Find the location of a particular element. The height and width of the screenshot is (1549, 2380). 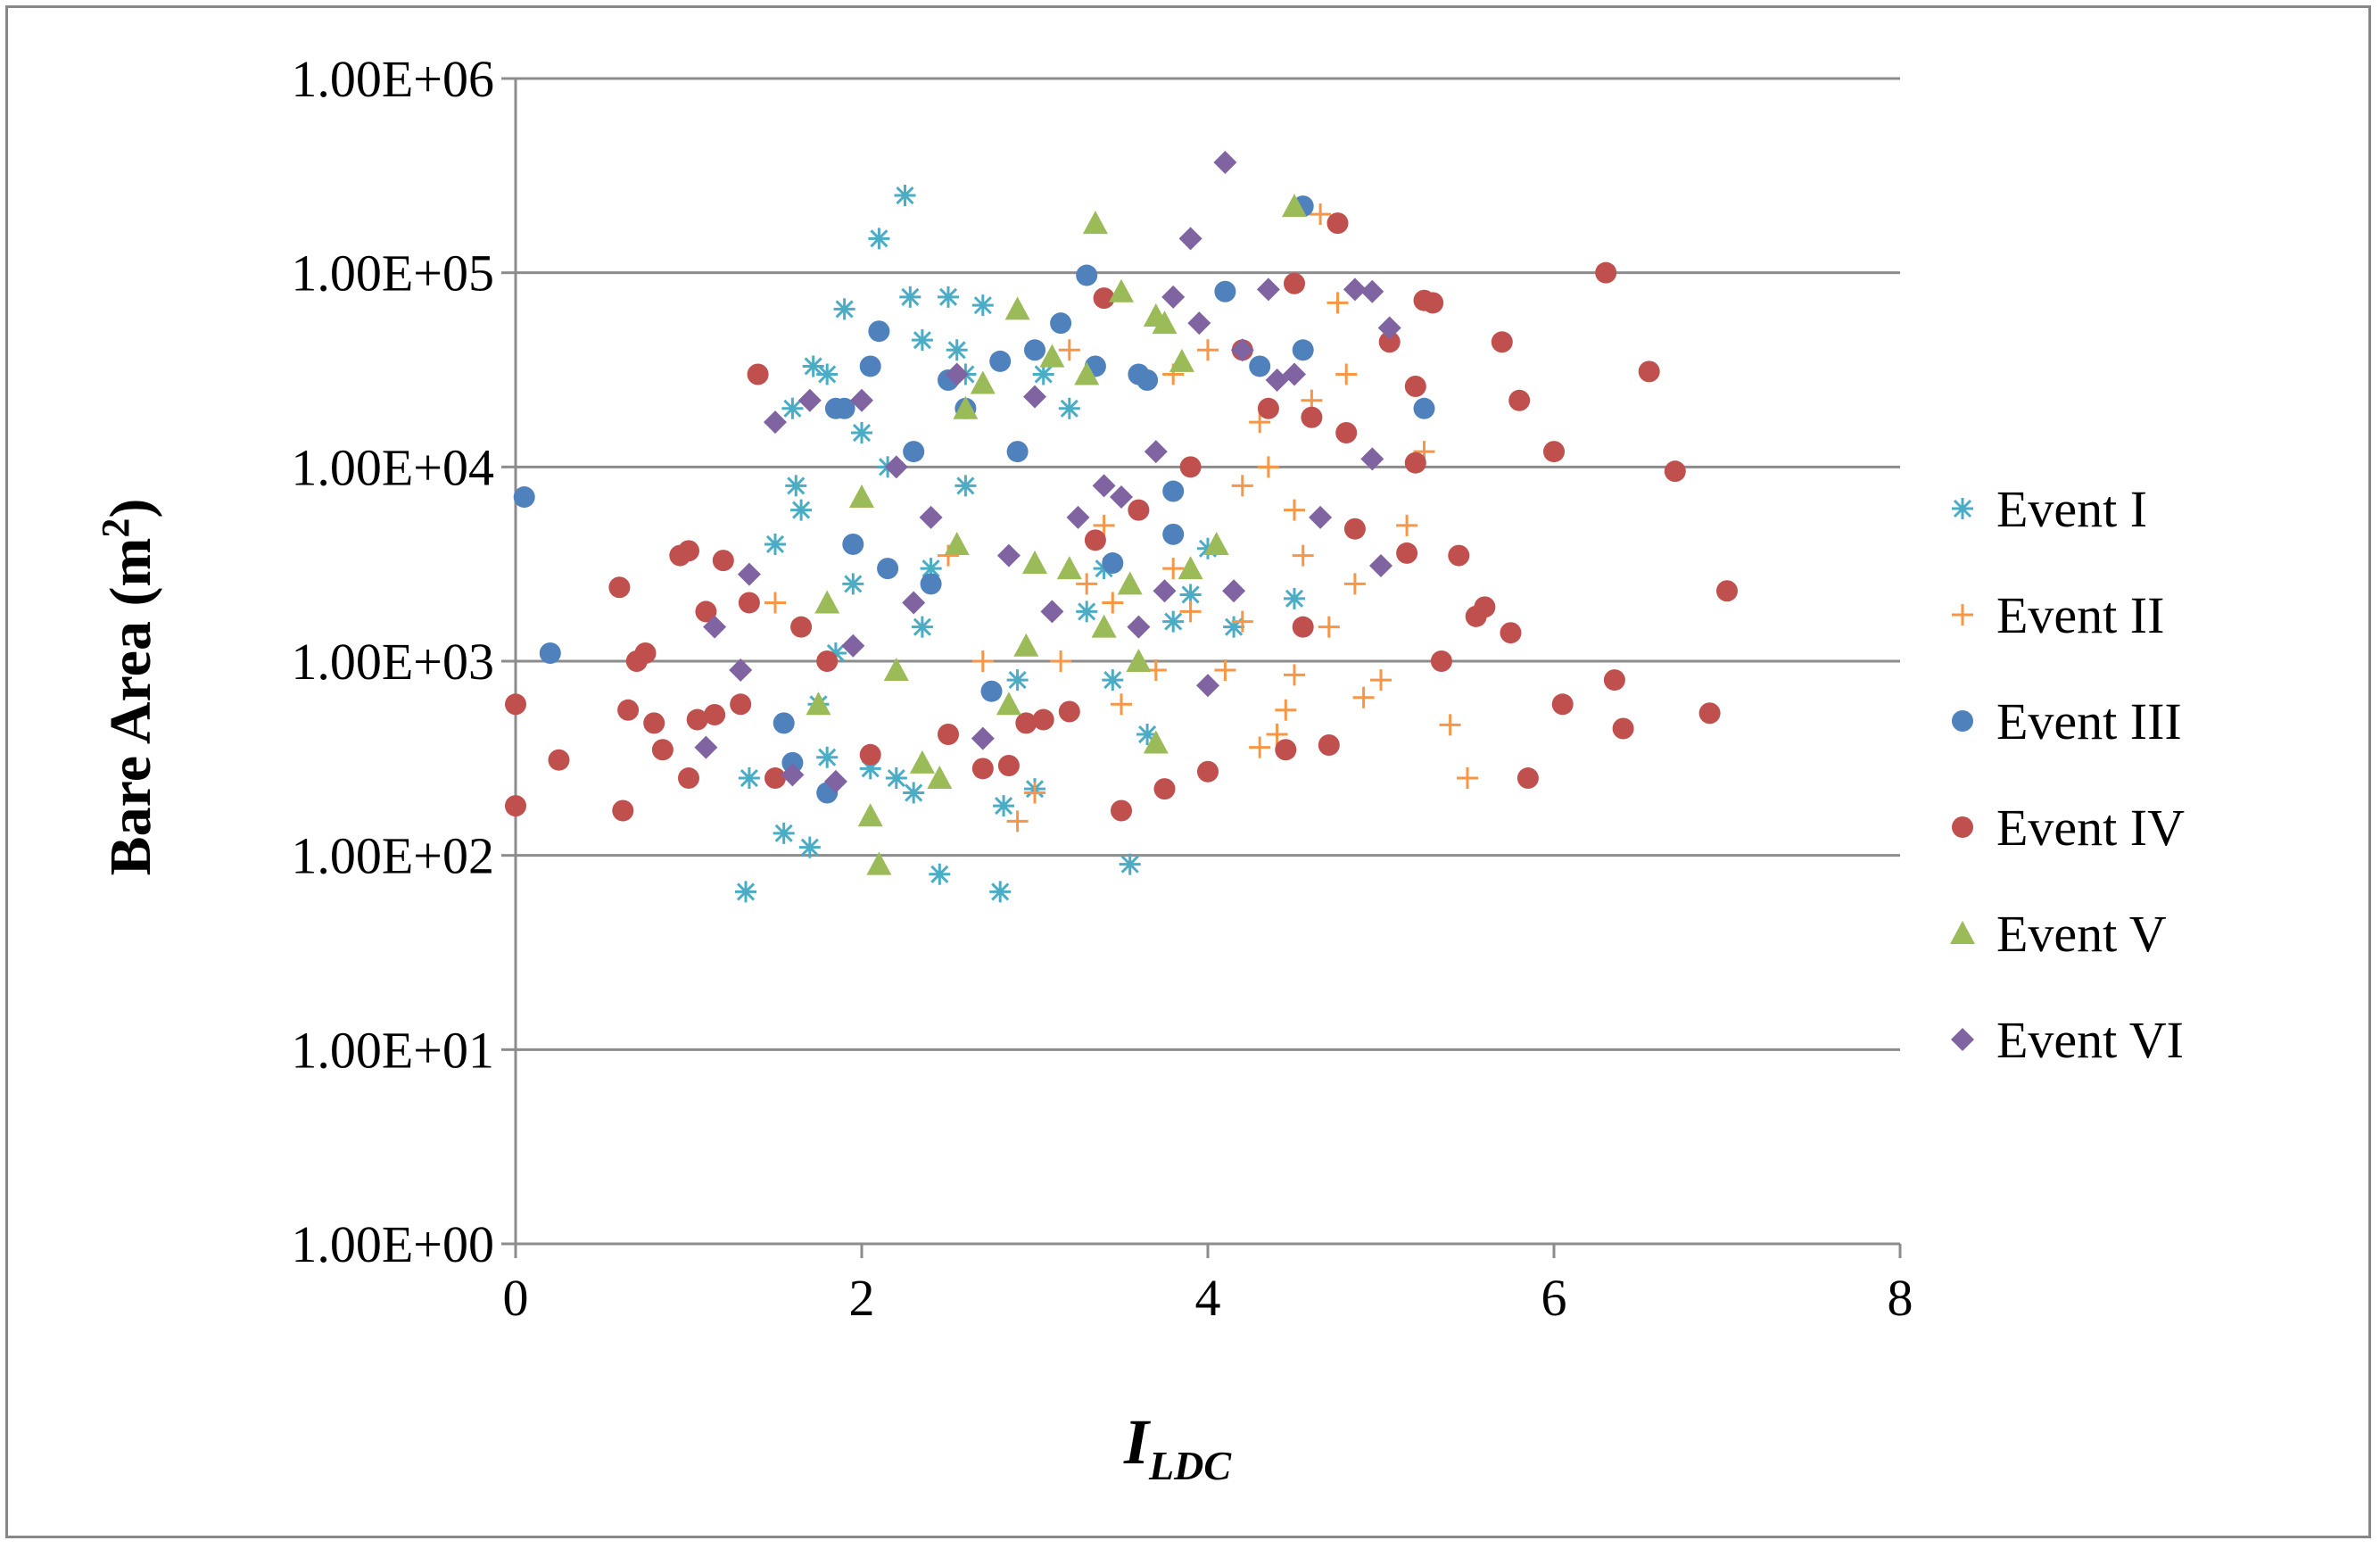

legend-label: Event IV is located at coordinates (2090, 828).